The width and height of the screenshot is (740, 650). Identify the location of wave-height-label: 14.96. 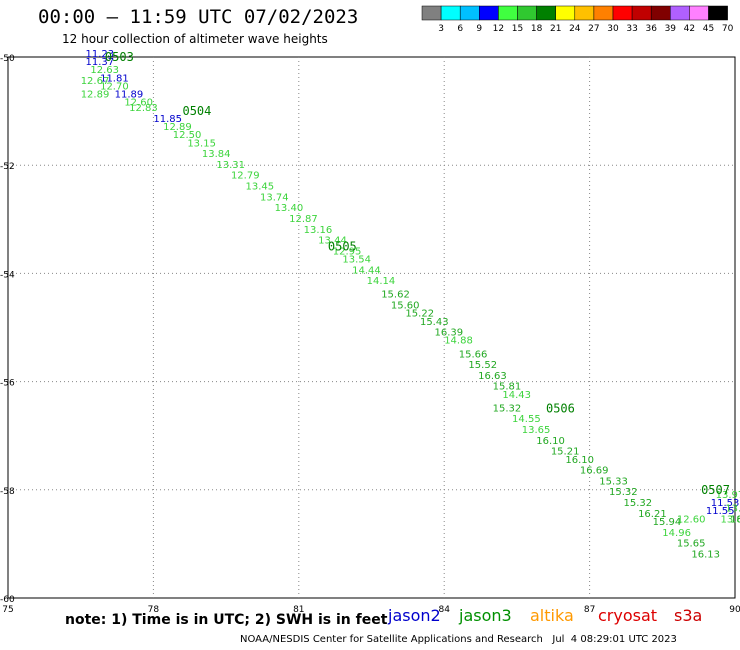
(676, 533).